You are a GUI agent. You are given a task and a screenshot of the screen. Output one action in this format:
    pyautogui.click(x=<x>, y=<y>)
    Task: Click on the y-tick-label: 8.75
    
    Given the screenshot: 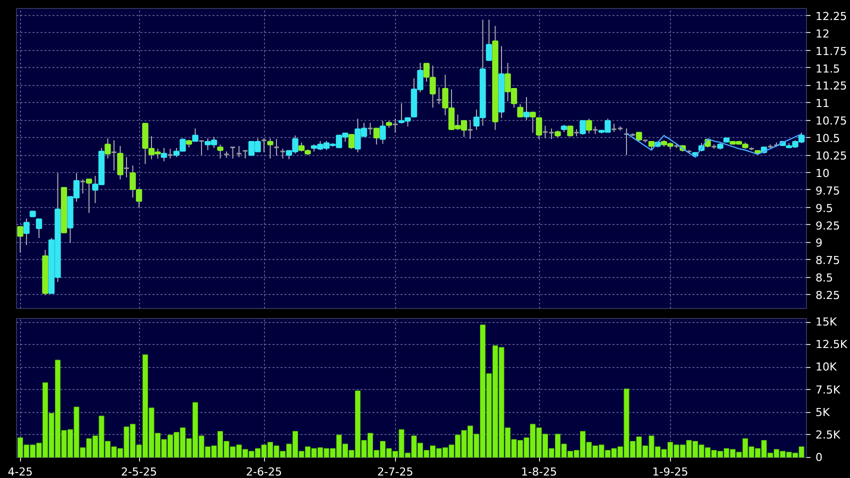 What is the action you would take?
    pyautogui.click(x=828, y=261)
    